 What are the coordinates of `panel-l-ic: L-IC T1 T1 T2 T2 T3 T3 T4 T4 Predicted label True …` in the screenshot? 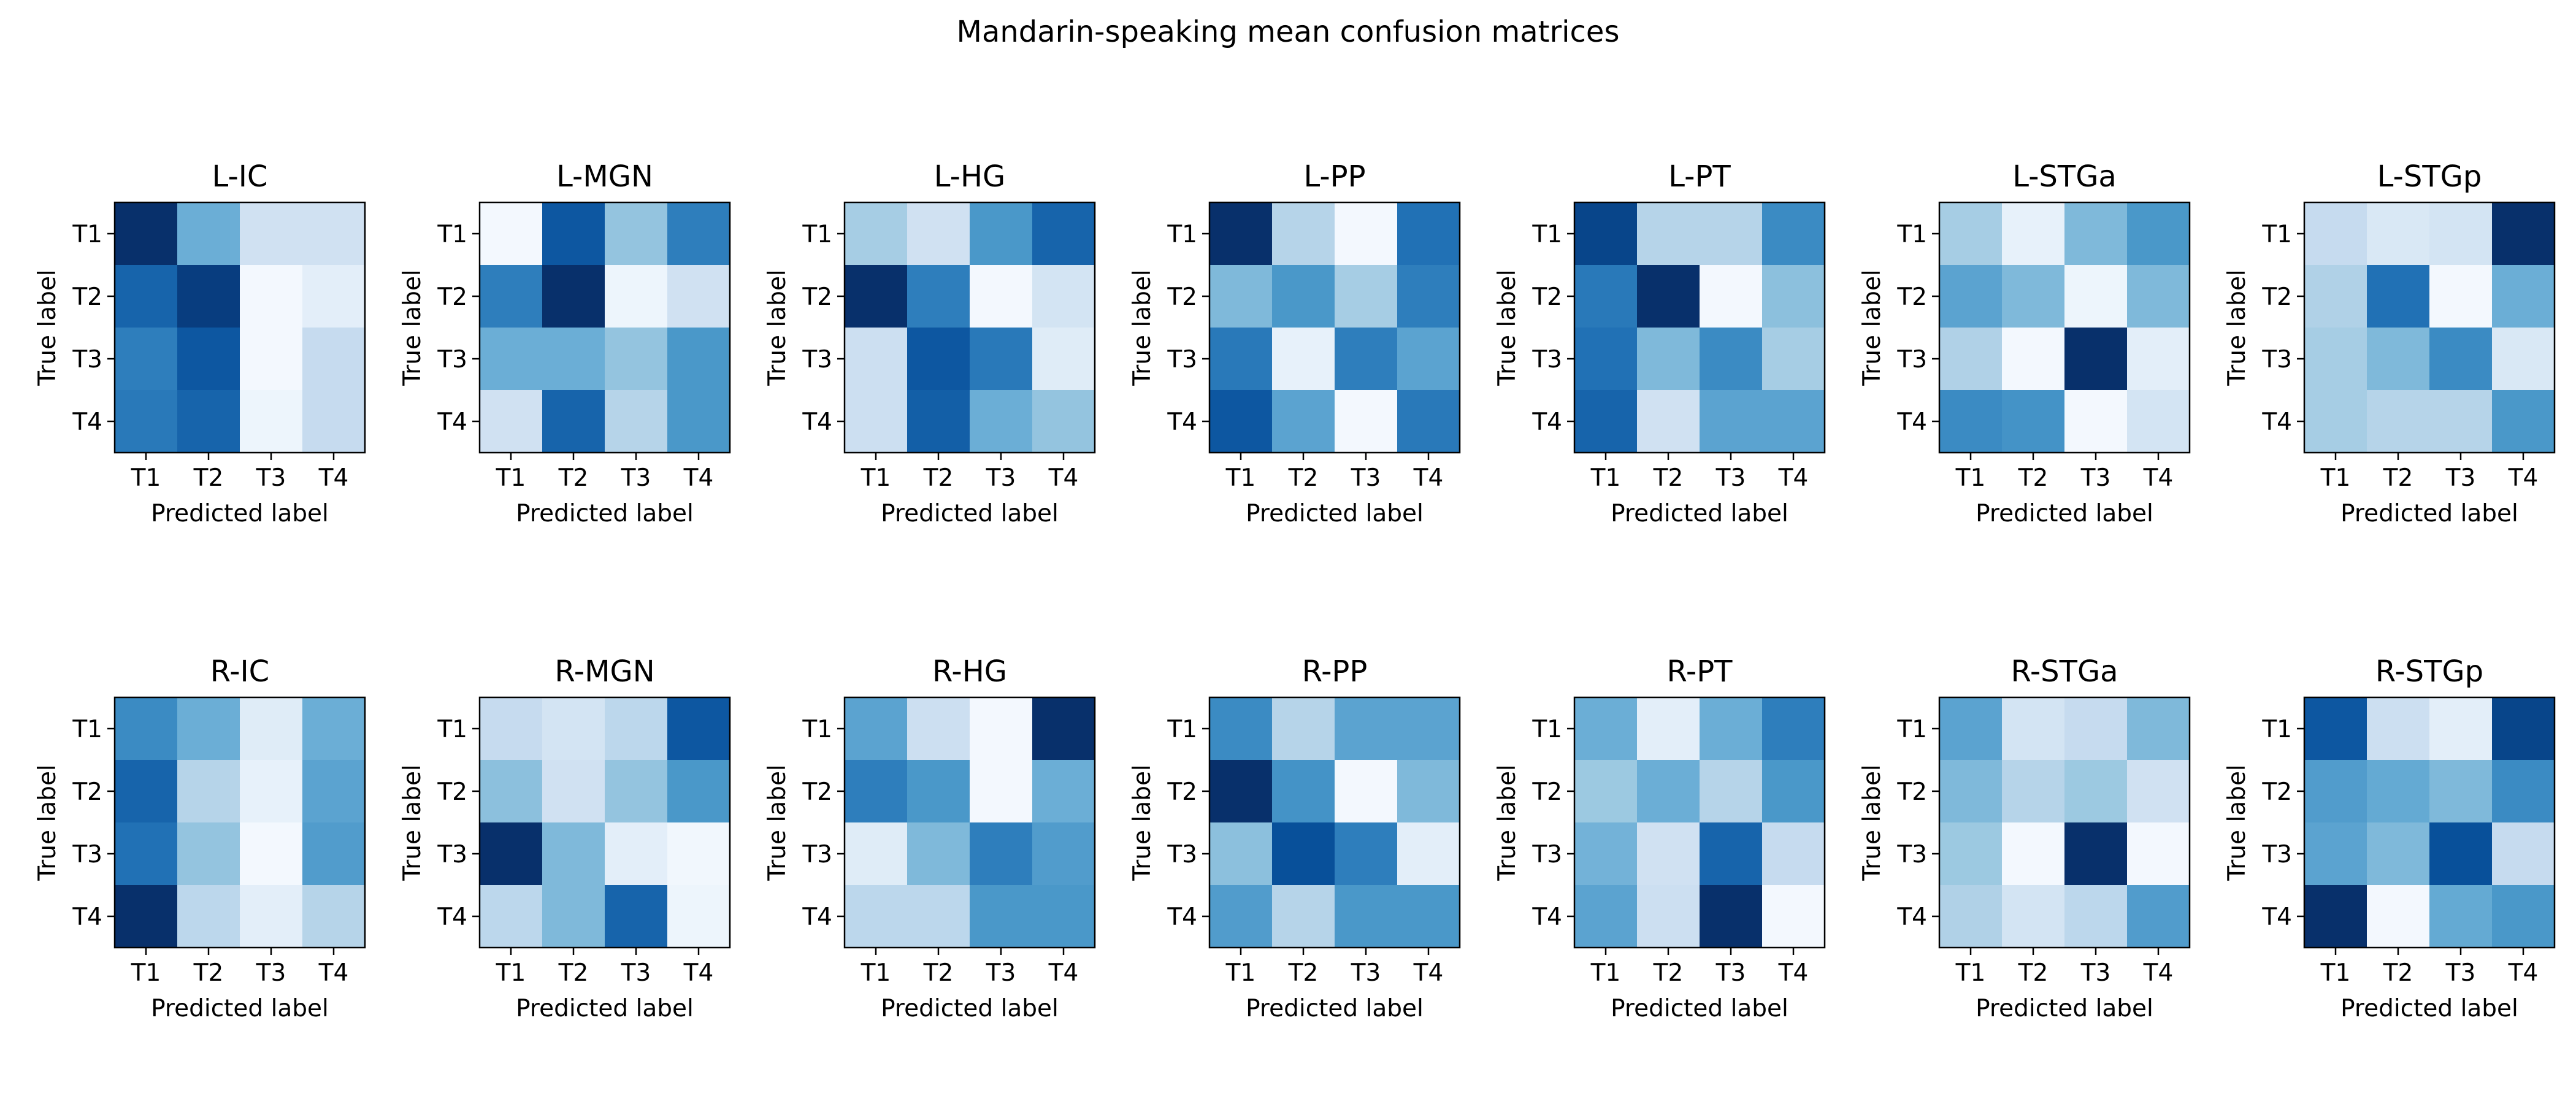 It's located at (200, 343).